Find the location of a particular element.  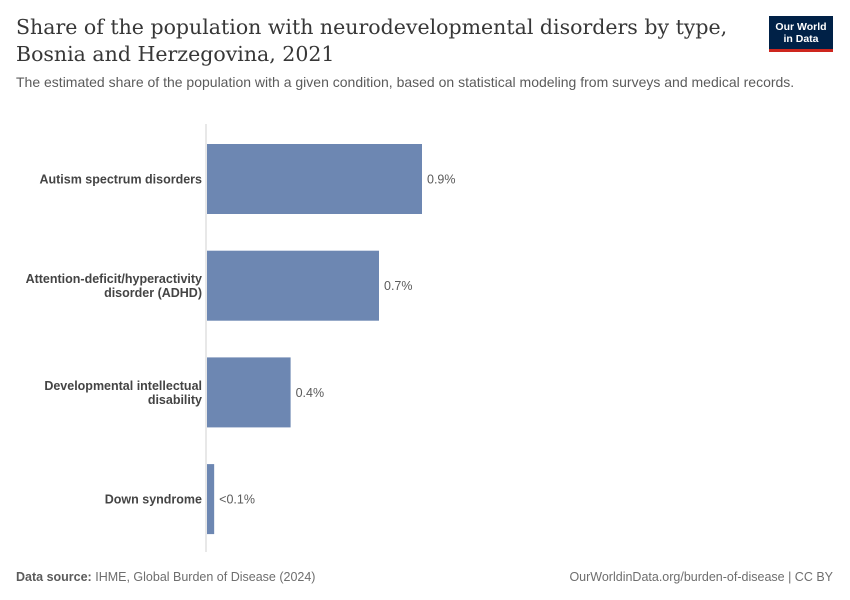

value-label-0: 0.9% is located at coordinates (441, 180).